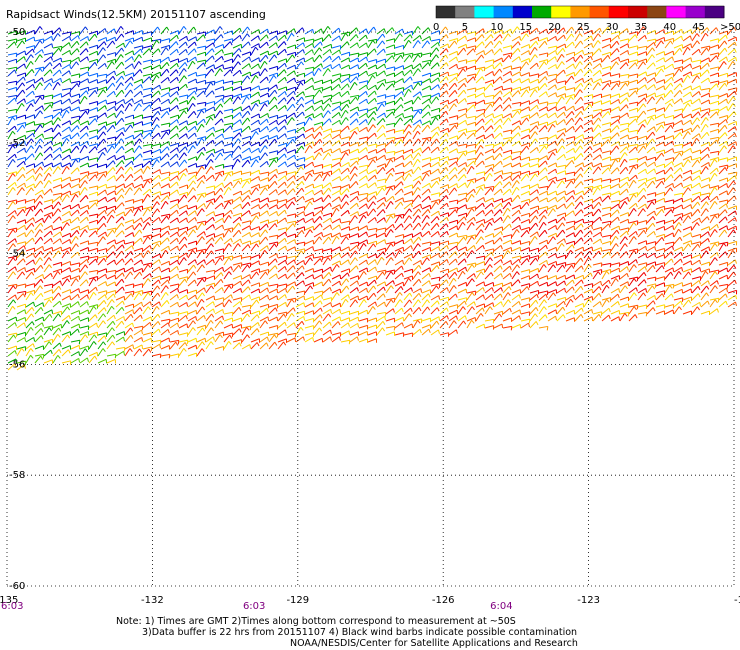 The width and height of the screenshot is (740, 650). Describe the element at coordinates (641, 27) in the screenshot. I see `colorbar-label: 35` at that location.